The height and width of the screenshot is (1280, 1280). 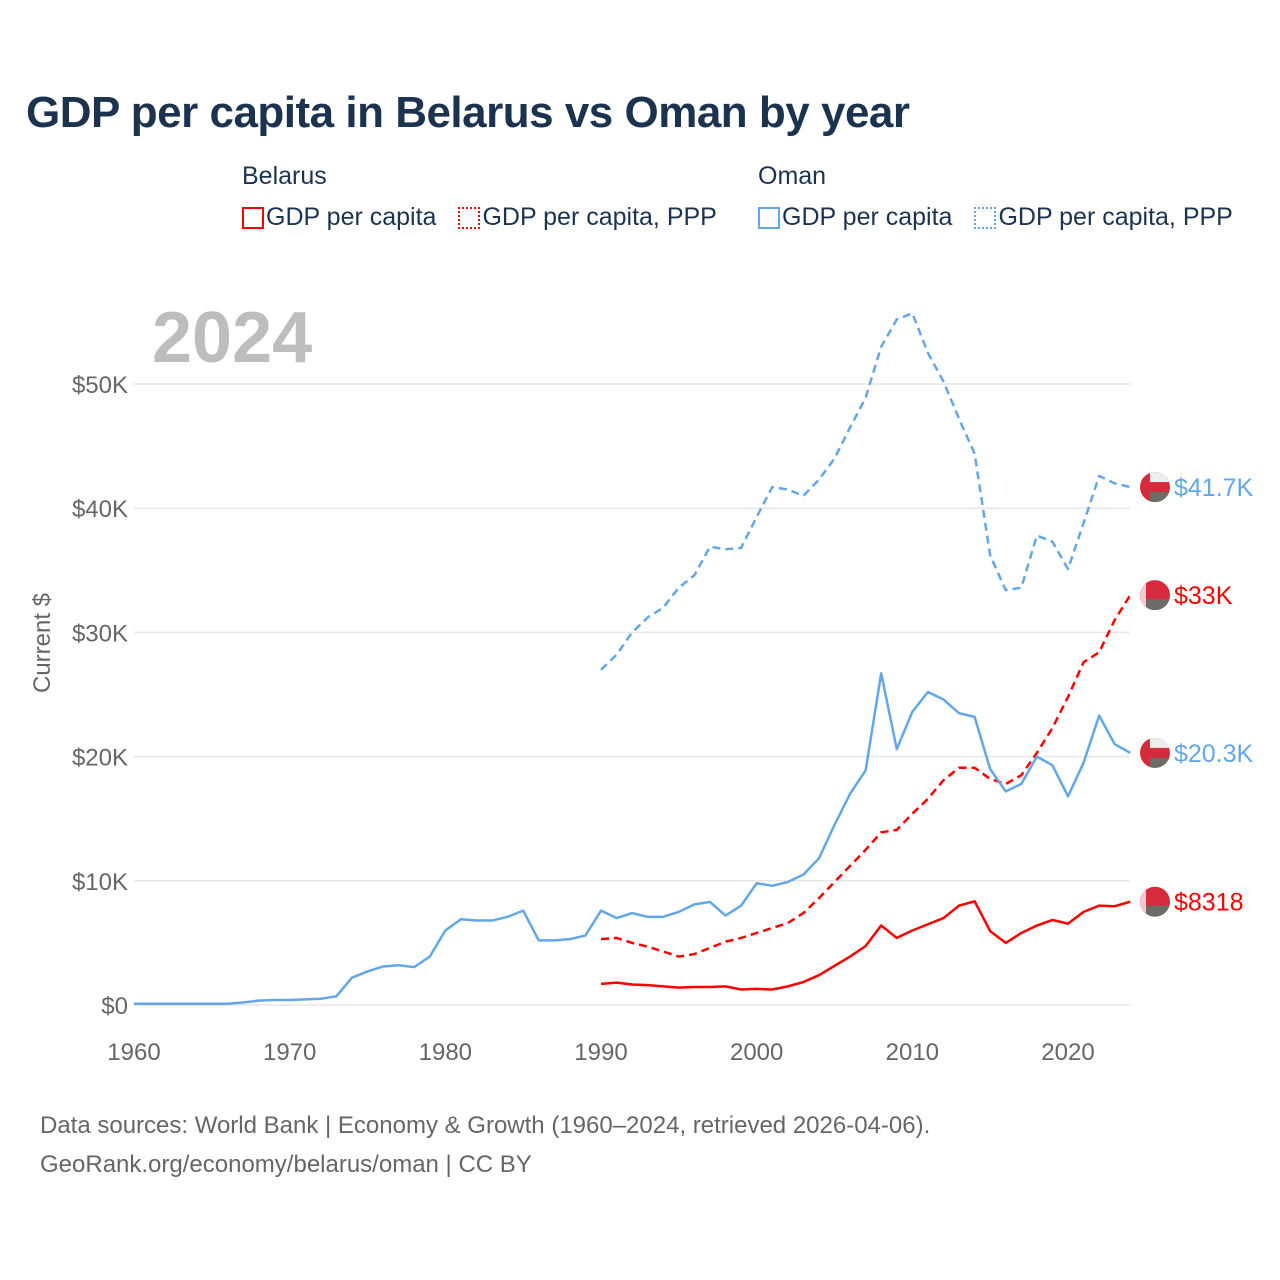 What do you see at coordinates (600, 1052) in the screenshot?
I see `x-tick-label: 1990` at bounding box center [600, 1052].